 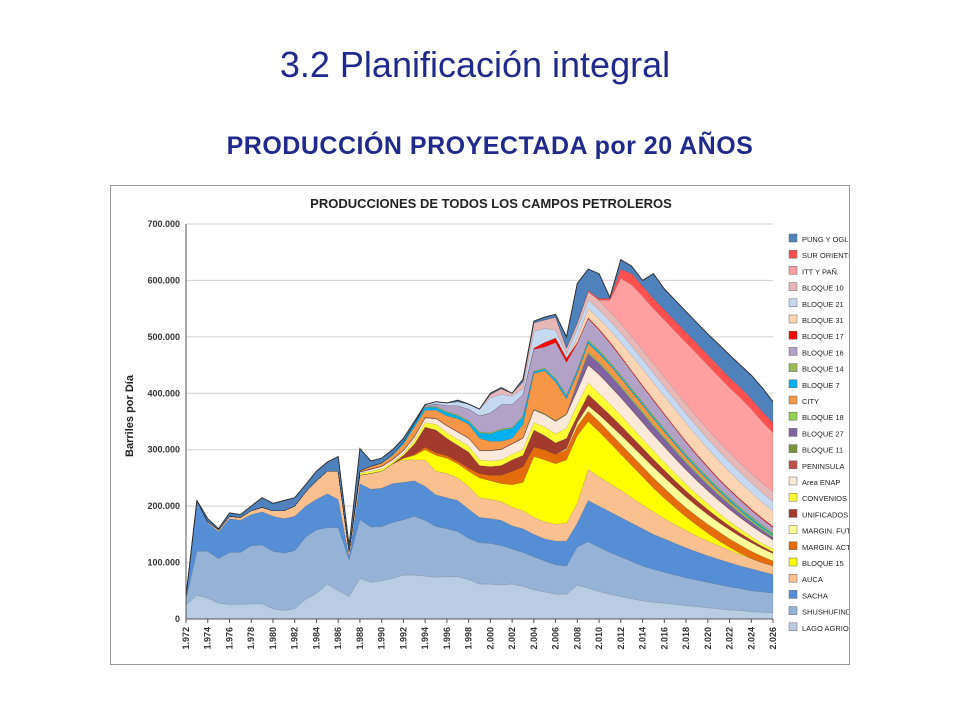 I want to click on x-tick-label: 1.994, so click(x=425, y=638).